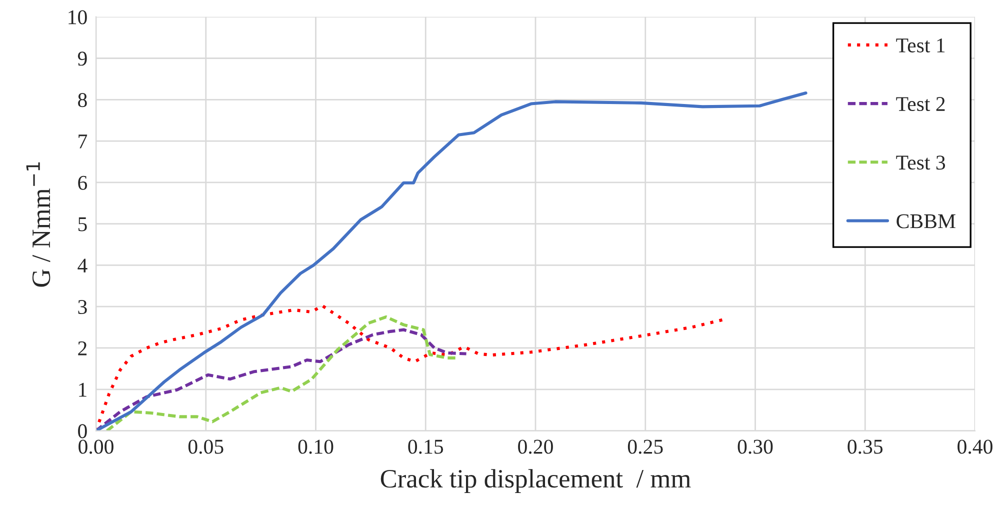  Describe the element at coordinates (77, 17) in the screenshot. I see `y-tick-label: 10` at that location.